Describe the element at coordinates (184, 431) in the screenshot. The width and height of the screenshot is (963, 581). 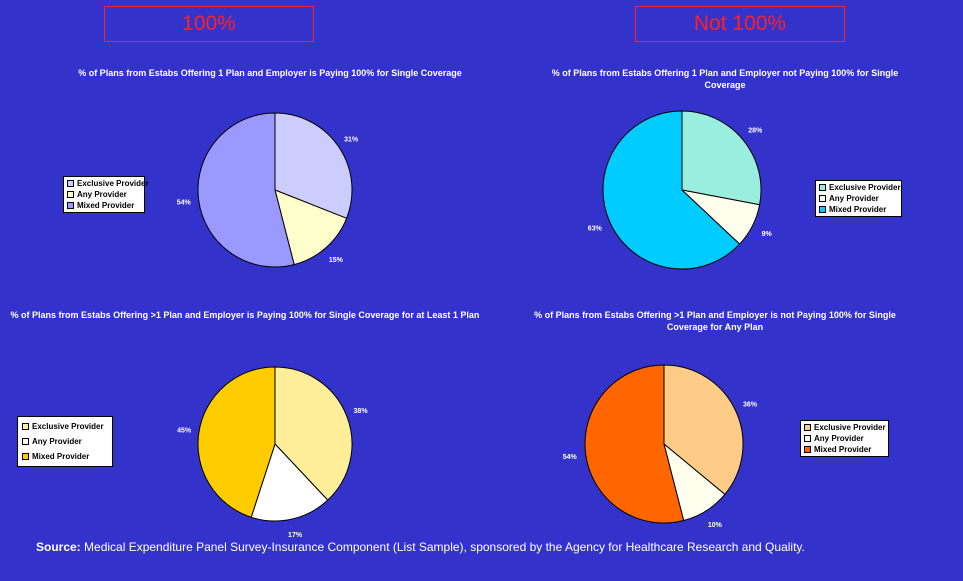
I see `pie-data-label: 45%` at that location.